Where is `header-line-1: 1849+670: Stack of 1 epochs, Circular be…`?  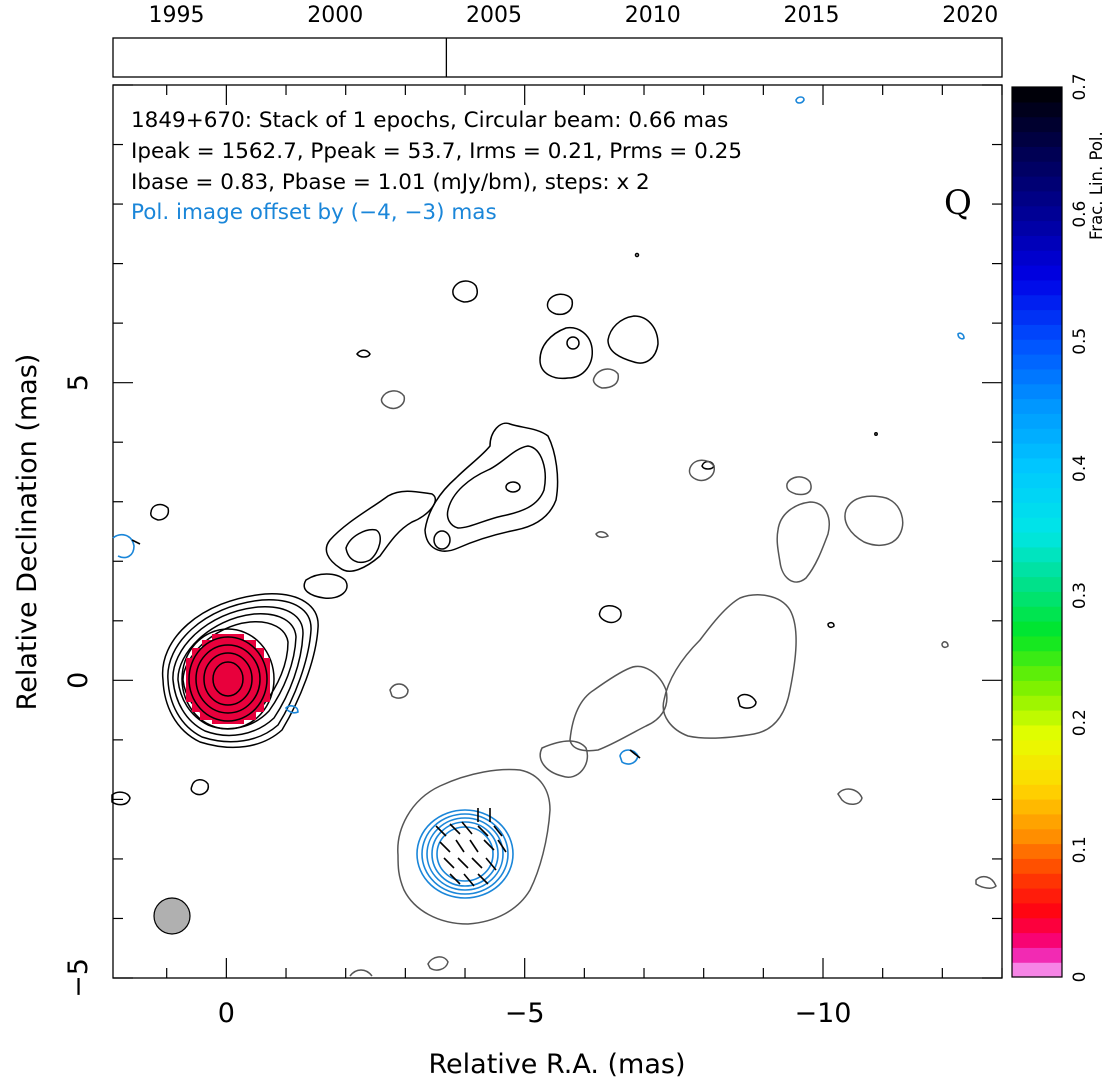 header-line-1: 1849+670: Stack of 1 epochs, Circular be… is located at coordinates (429, 120).